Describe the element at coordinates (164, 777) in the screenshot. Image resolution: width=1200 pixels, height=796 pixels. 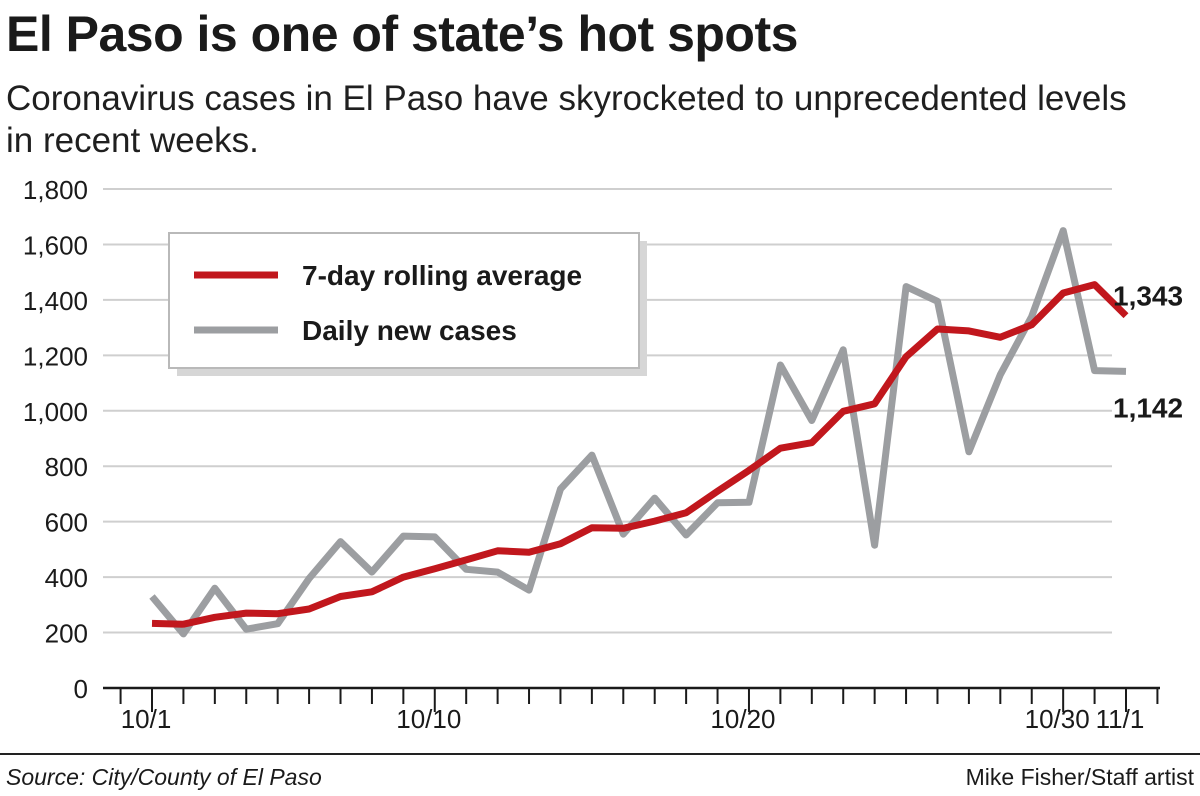
I see `source-note: Source: City/County of El Paso` at that location.